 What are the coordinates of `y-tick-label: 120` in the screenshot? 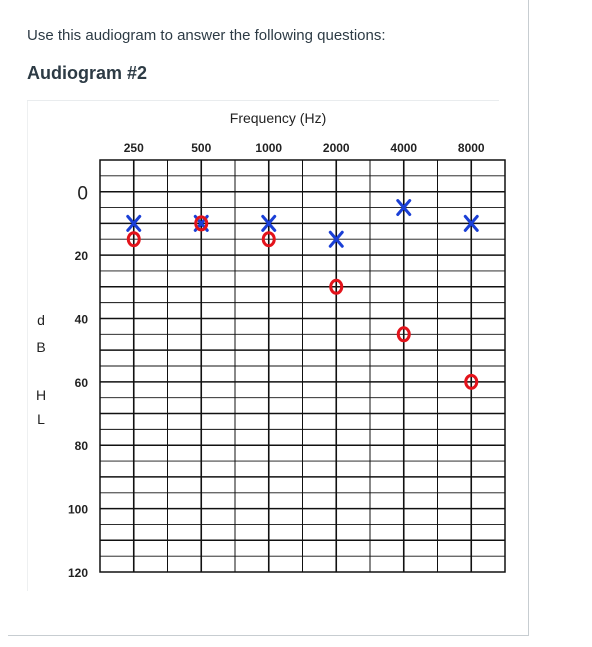 It's located at (78, 573).